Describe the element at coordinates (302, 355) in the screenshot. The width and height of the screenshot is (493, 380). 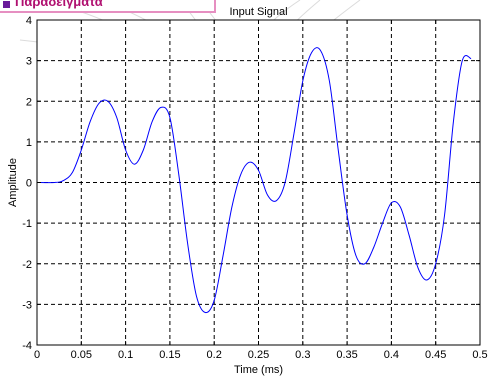
I see `x-tick-label: 0.3` at that location.